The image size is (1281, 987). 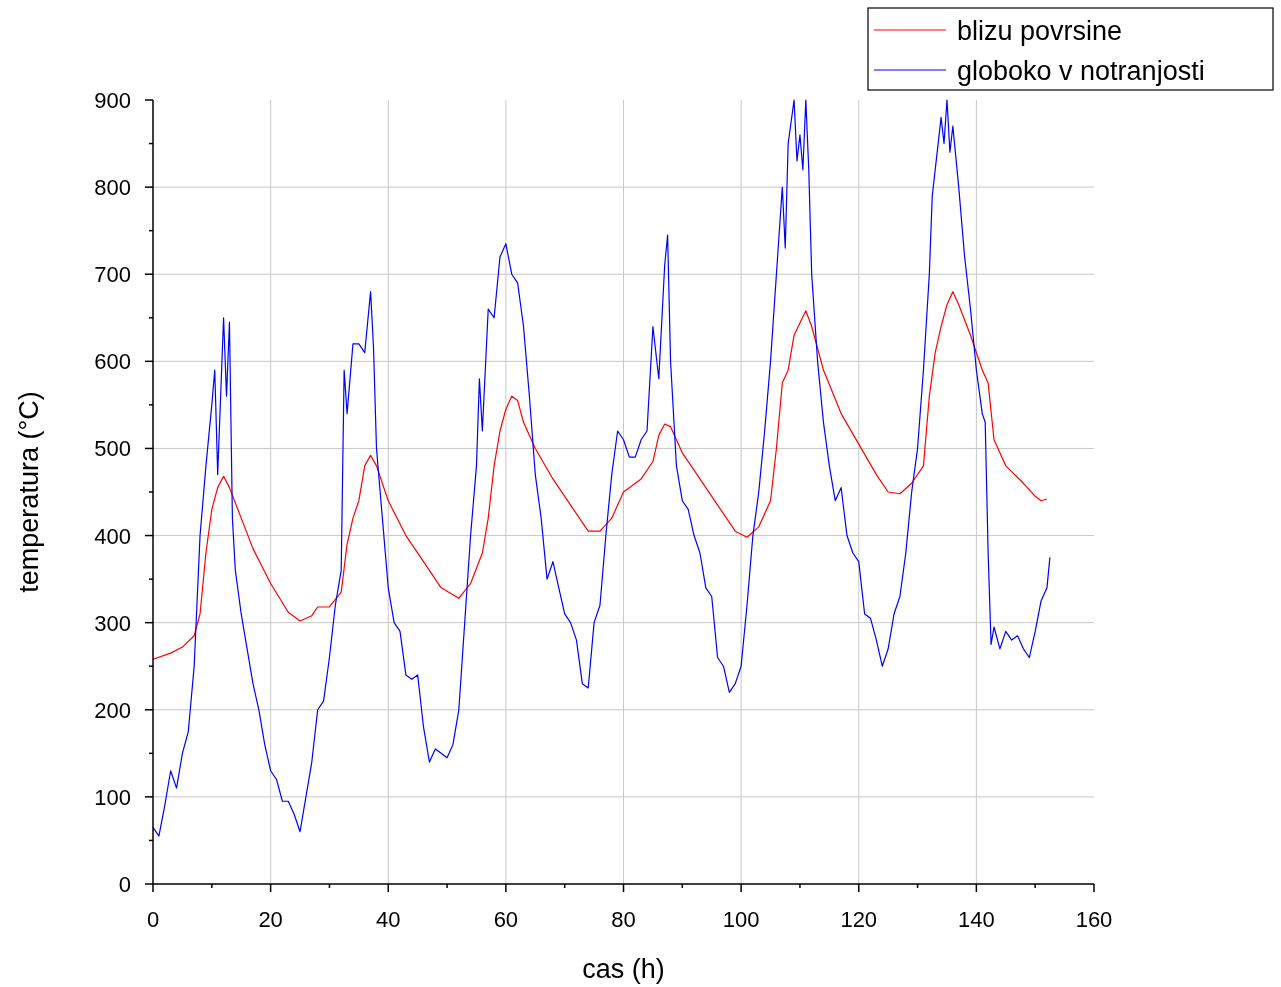 I want to click on x-tick-label: 80, so click(x=623, y=919).